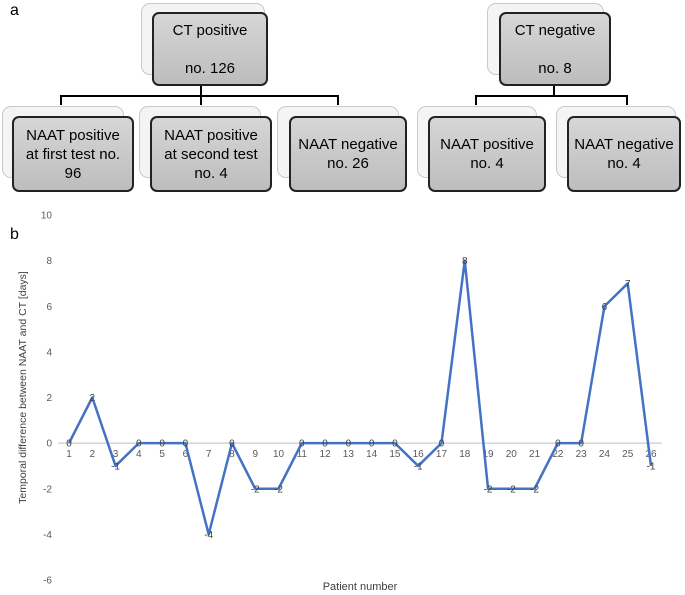  I want to click on x-tick-label: 16, so click(419, 454).